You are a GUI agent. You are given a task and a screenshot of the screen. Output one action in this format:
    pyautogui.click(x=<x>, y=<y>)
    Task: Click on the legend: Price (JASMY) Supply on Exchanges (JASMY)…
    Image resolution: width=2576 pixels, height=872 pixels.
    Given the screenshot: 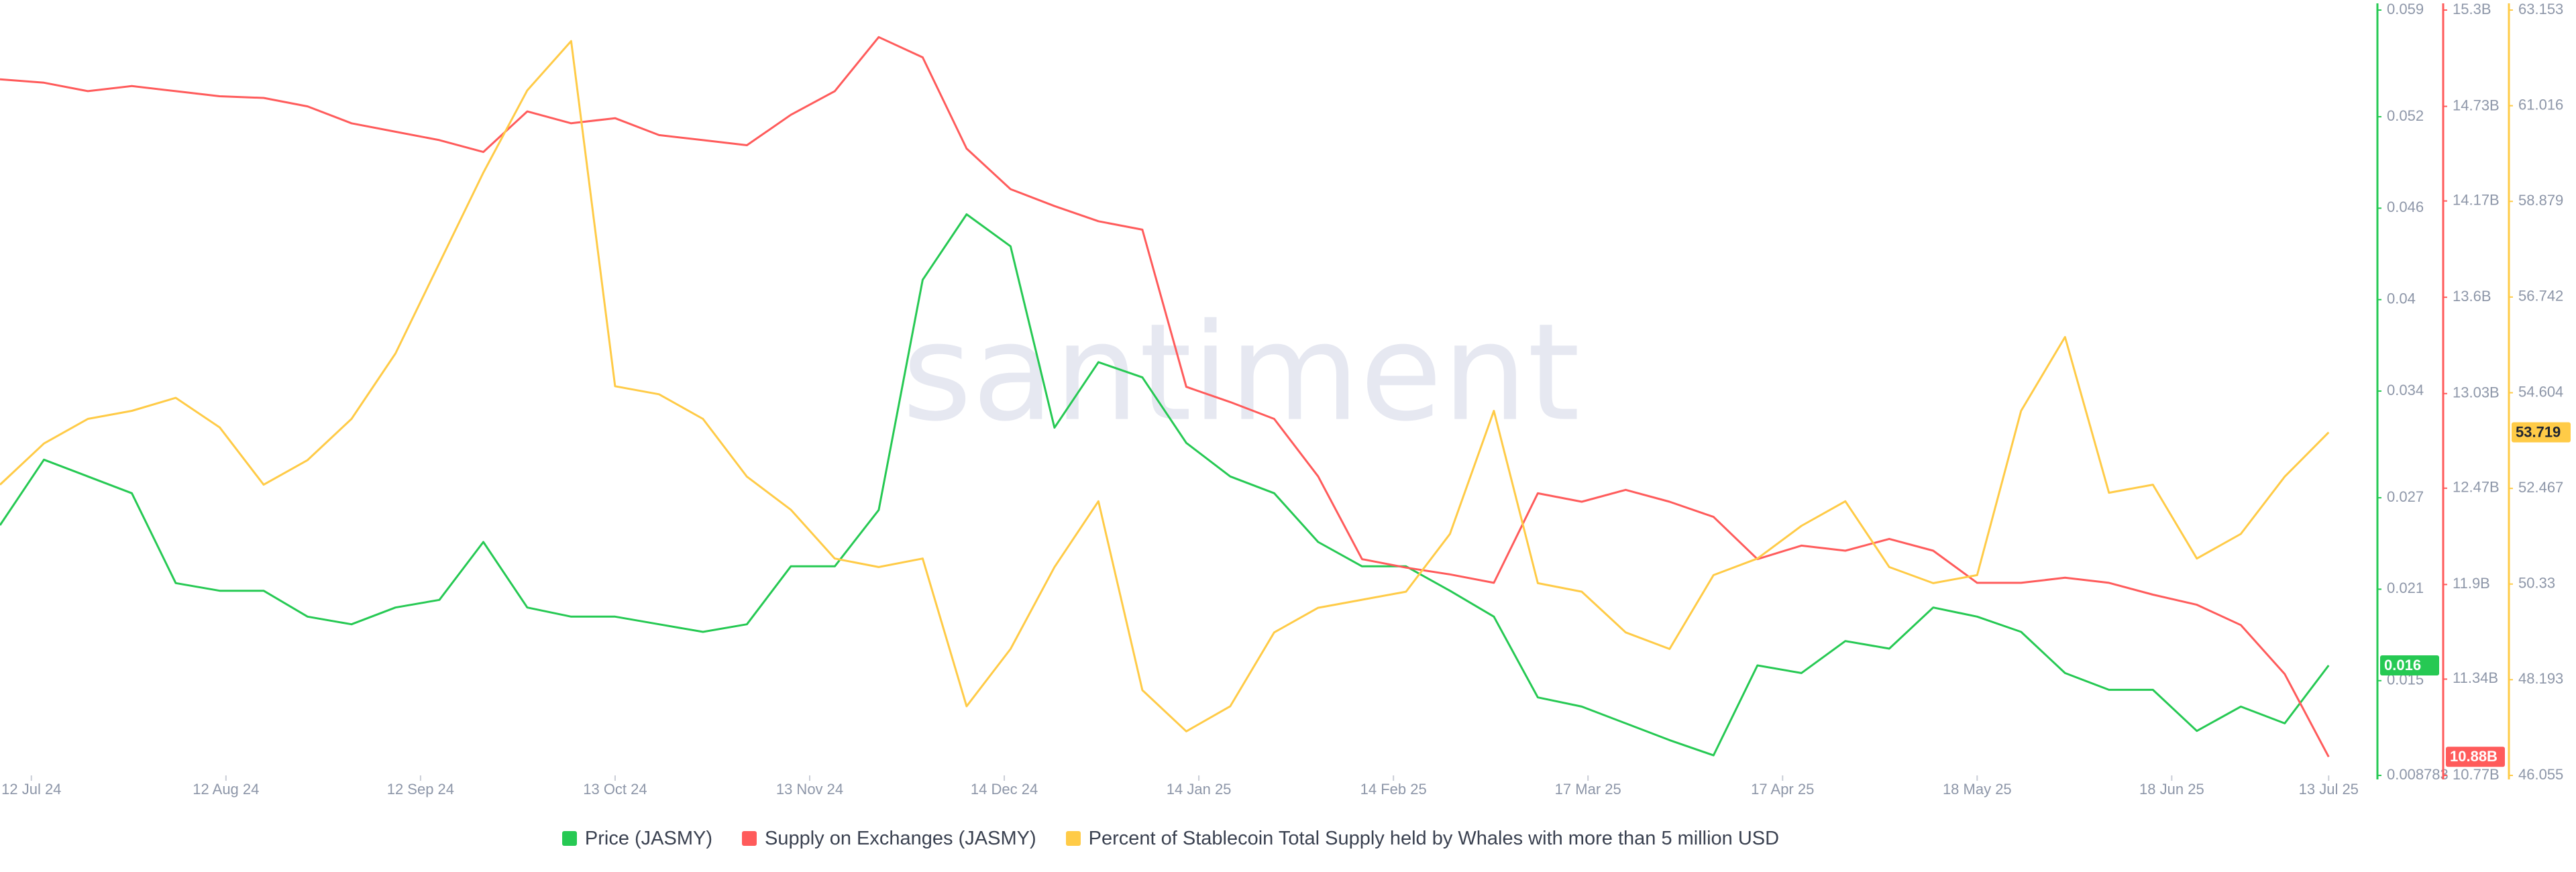 What is the action you would take?
    pyautogui.click(x=1170, y=839)
    